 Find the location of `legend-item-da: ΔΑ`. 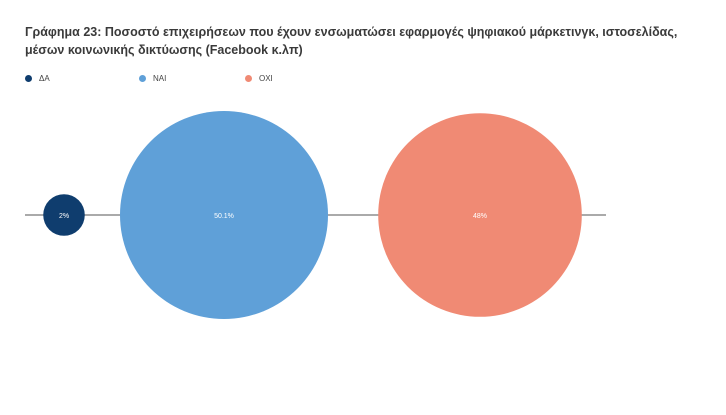

legend-item-da: ΔΑ is located at coordinates (37, 78).